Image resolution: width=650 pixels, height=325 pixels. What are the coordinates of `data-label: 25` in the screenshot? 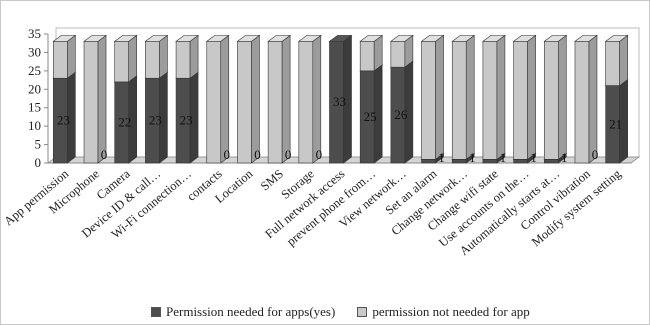 It's located at (370, 116).